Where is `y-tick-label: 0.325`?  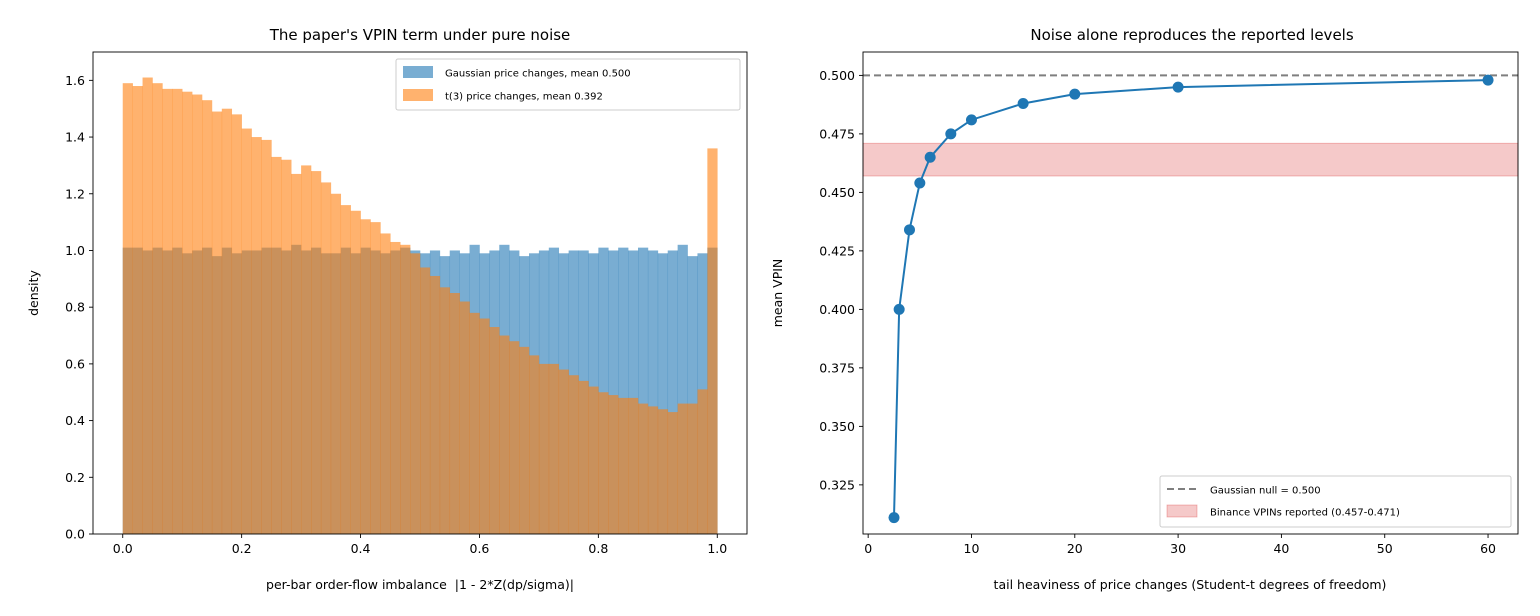 y-tick-label: 0.325 is located at coordinates (837, 484).